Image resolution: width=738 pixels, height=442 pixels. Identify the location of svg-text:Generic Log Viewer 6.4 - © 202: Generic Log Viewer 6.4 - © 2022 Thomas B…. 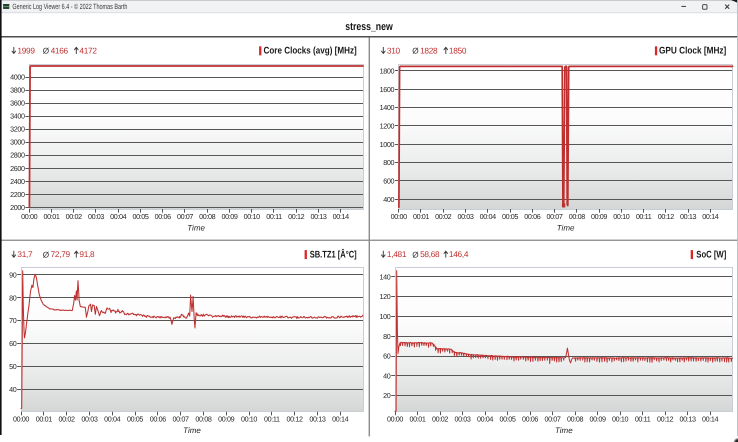
(69, 6).